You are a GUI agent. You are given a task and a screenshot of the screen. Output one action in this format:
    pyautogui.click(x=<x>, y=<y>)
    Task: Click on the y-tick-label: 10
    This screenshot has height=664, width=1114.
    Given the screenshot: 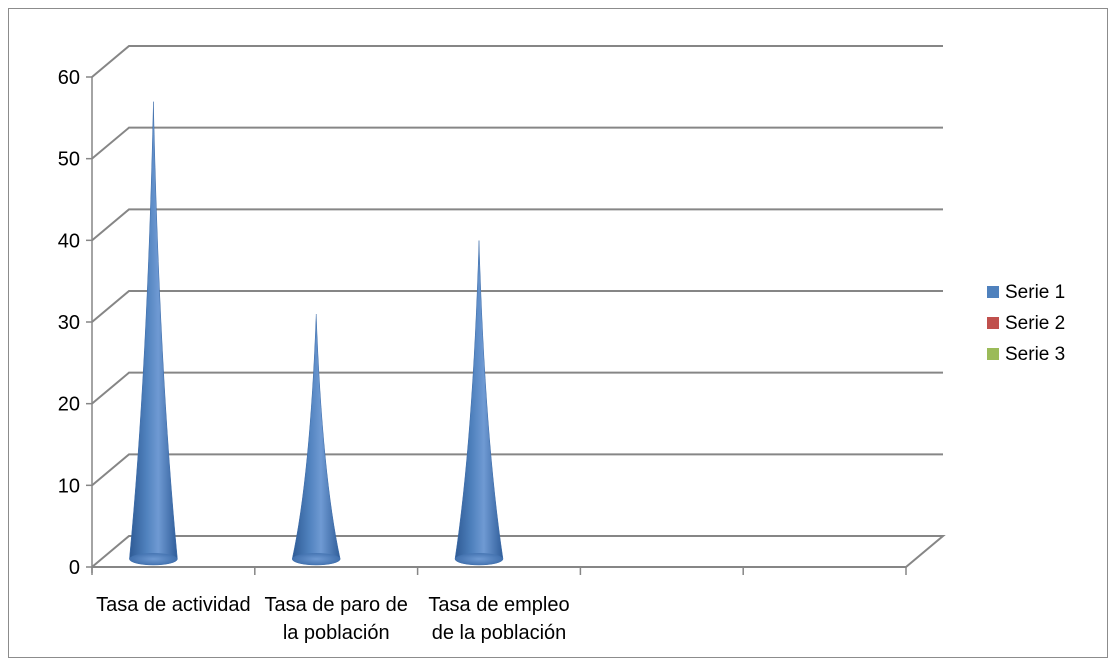 What is the action you would take?
    pyautogui.click(x=69, y=486)
    